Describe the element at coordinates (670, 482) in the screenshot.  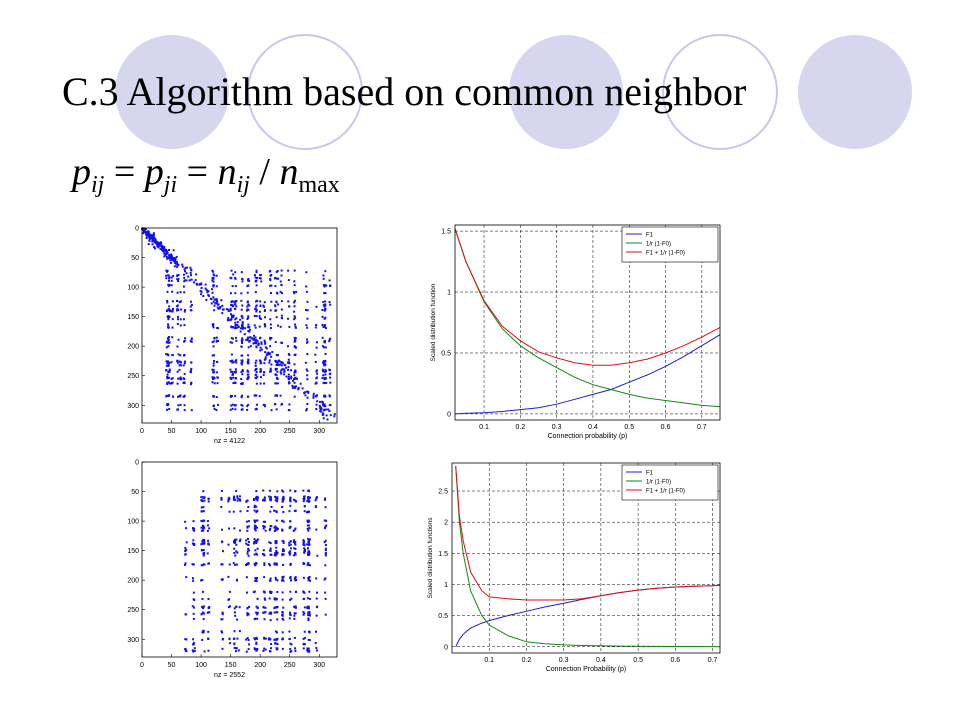
I see `legend: F11/r (1-F0)F1 + 1/r (1-F0)` at that location.